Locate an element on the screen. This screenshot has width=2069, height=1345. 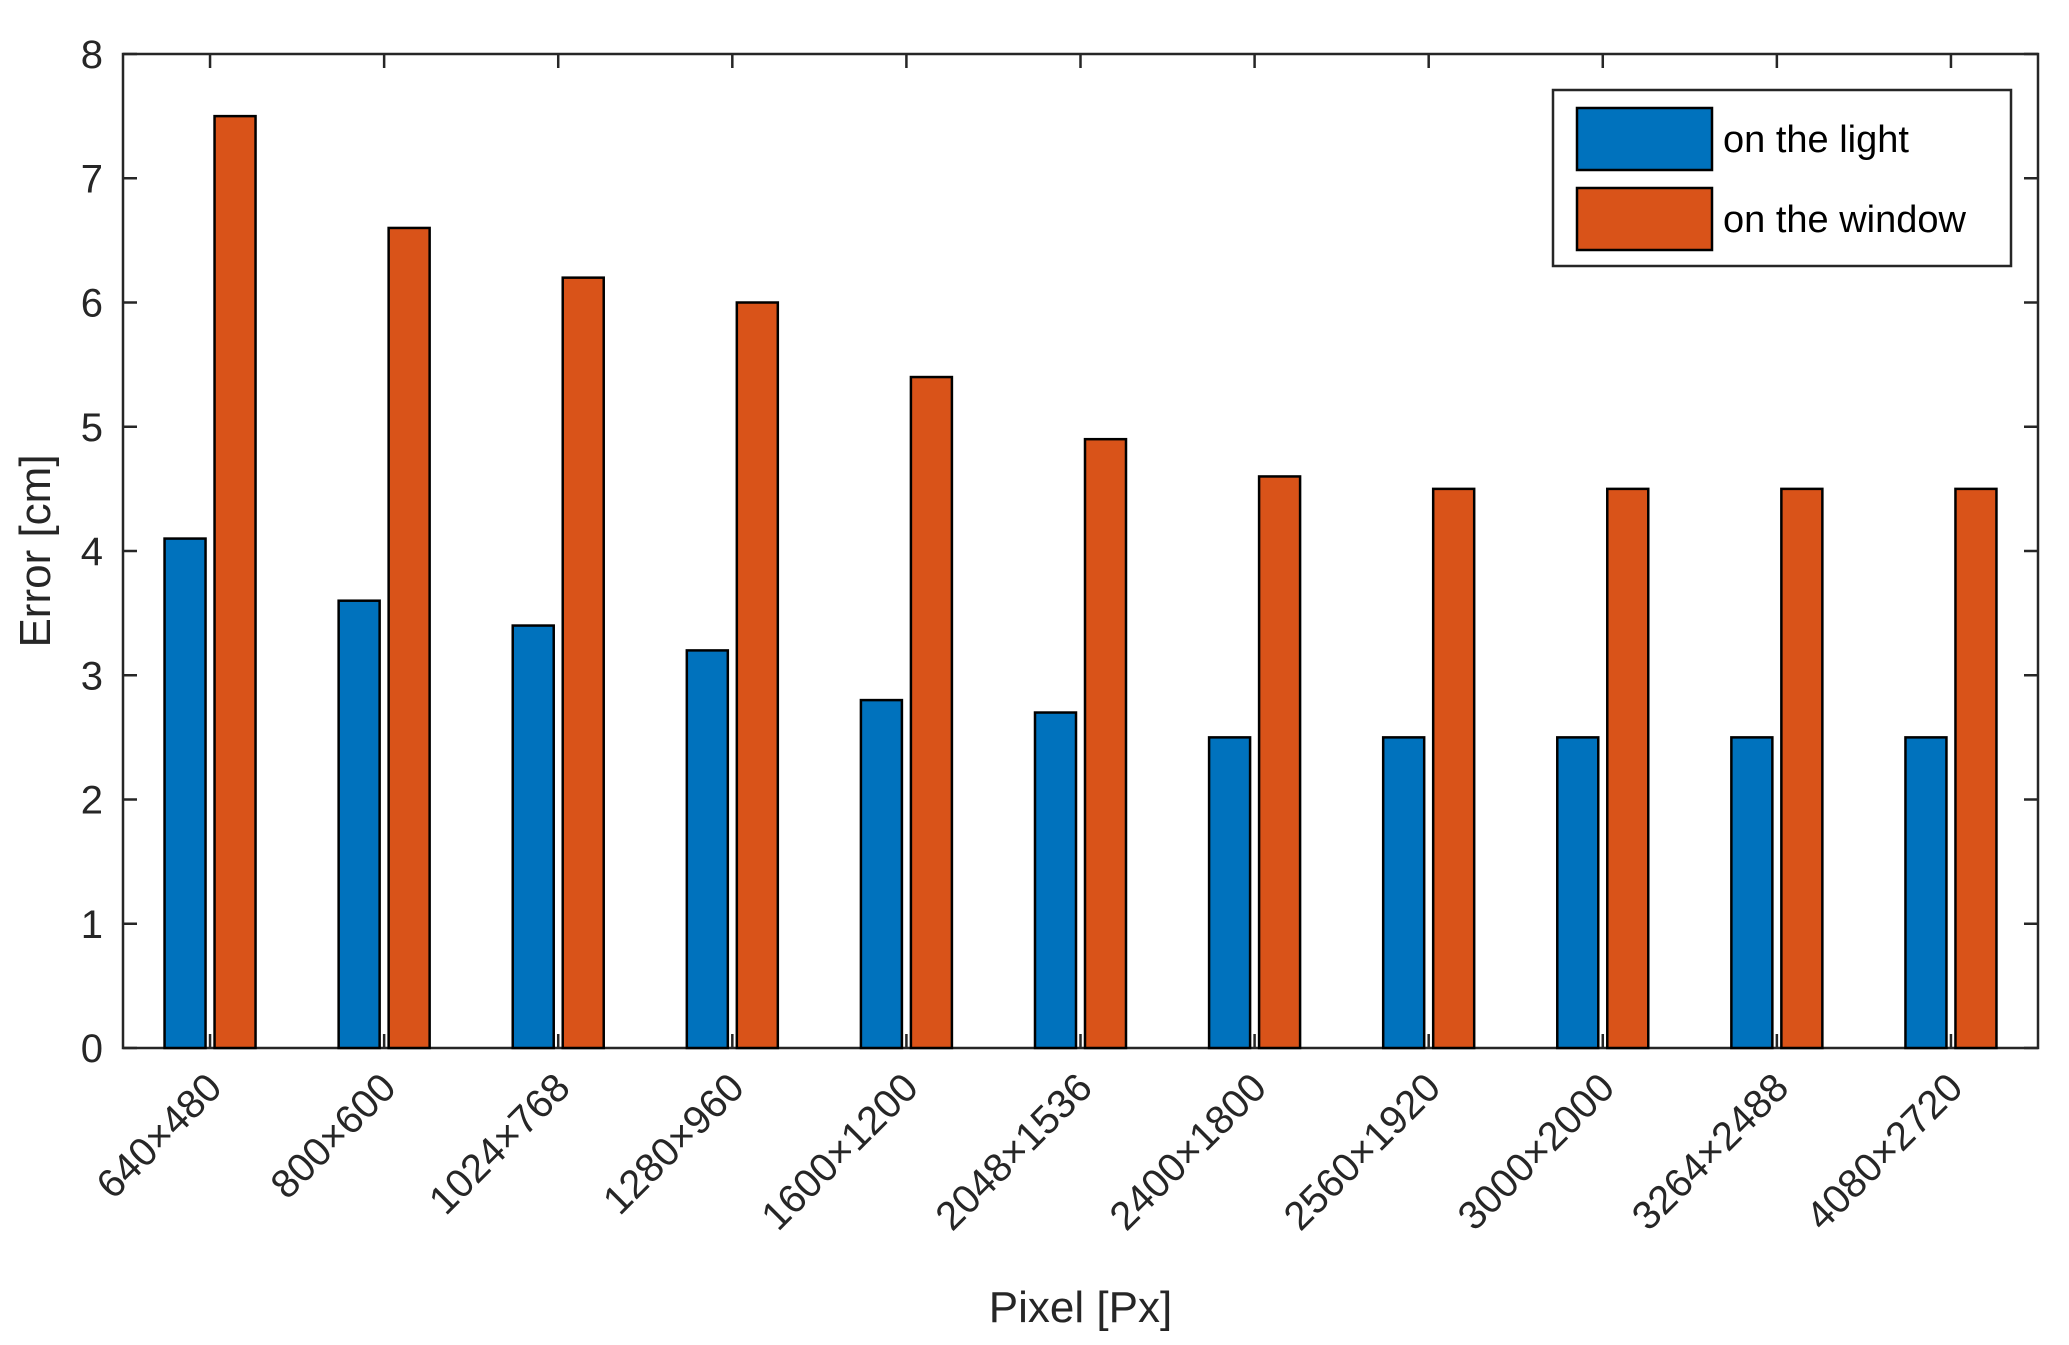
x-tick-label: 1024×768 is located at coordinates (500, 1144).